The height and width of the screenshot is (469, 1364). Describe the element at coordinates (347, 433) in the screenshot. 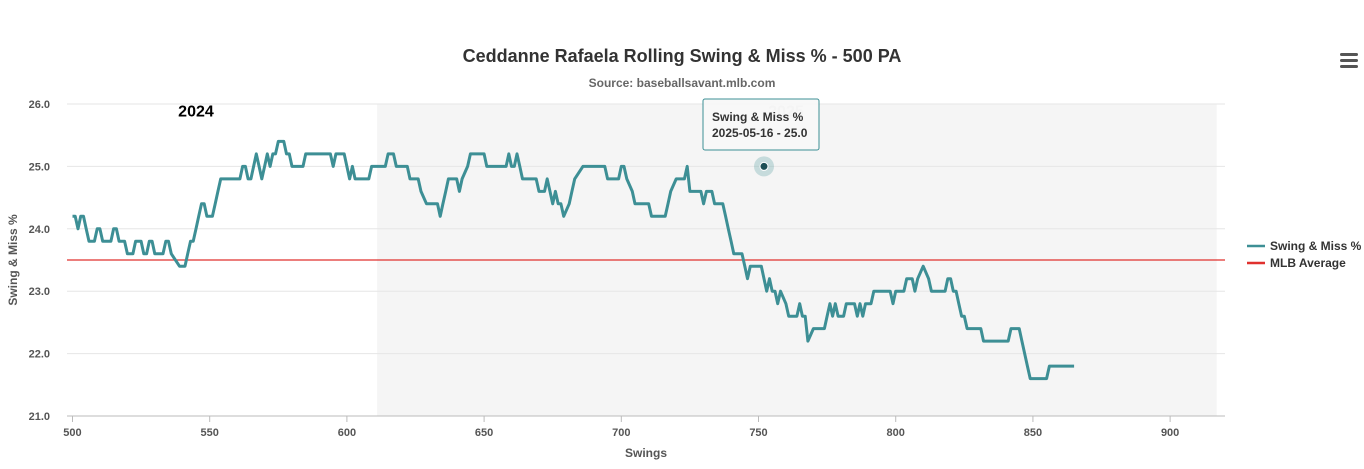

I see `x-tick-label: 600` at that location.